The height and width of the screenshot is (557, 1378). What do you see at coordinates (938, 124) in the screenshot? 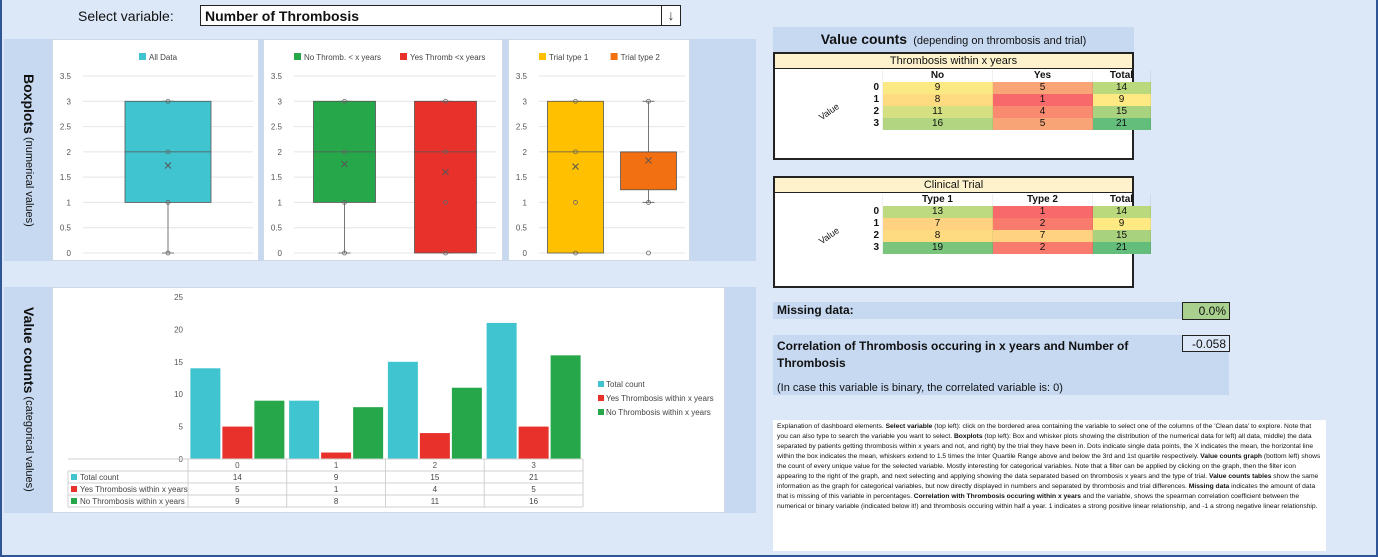
I see `table-cell: 16` at bounding box center [938, 124].